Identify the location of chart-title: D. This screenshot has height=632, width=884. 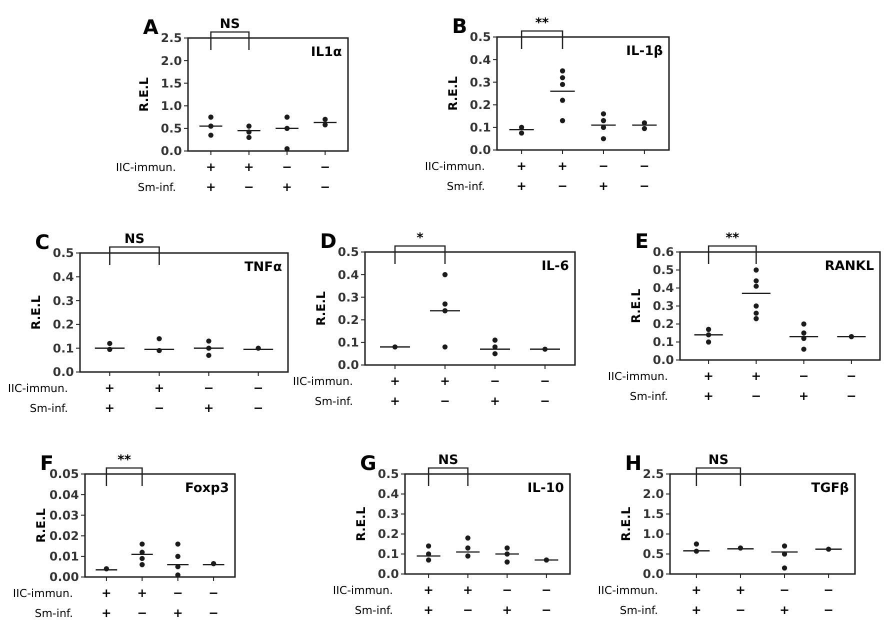
(328, 241).